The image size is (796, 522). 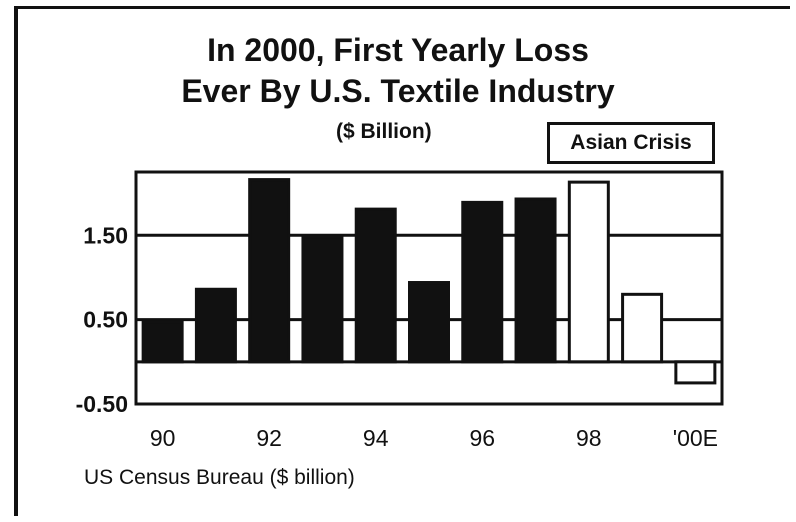 I want to click on bar-'00E, so click(x=695, y=372).